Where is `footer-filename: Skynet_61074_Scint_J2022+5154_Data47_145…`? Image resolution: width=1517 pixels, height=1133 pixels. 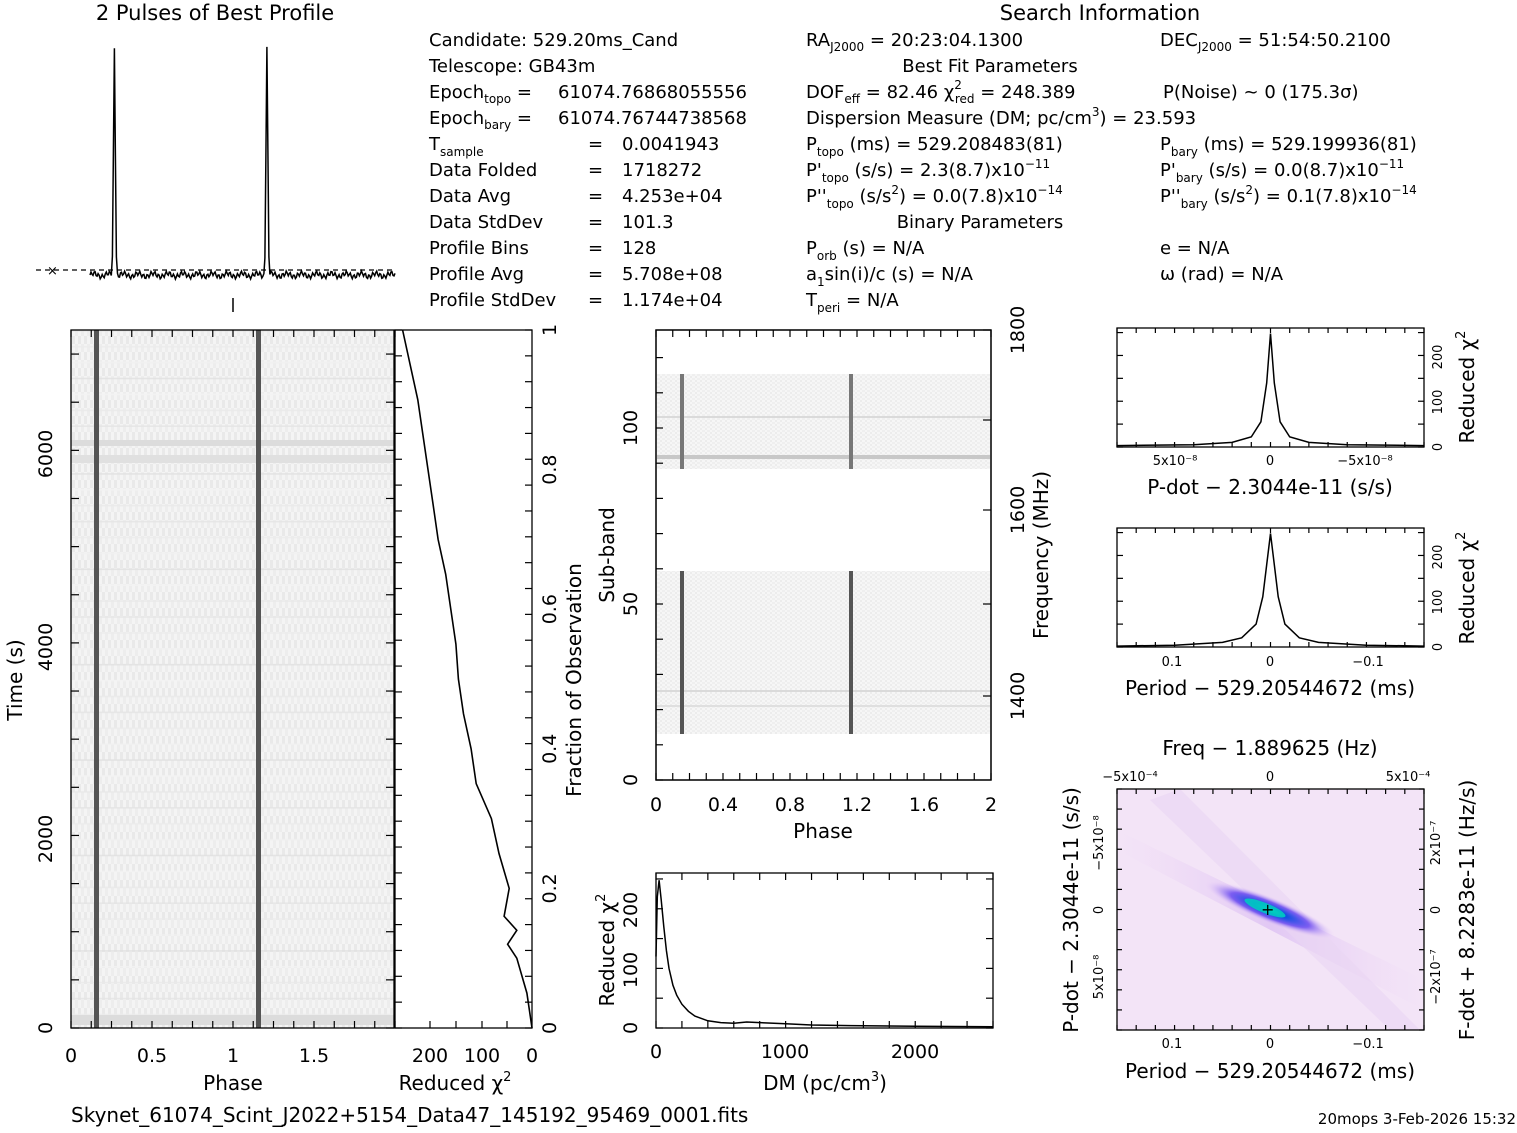 footer-filename: Skynet_61074_Scint_J2022+5154_Data47_145… is located at coordinates (409, 1115).